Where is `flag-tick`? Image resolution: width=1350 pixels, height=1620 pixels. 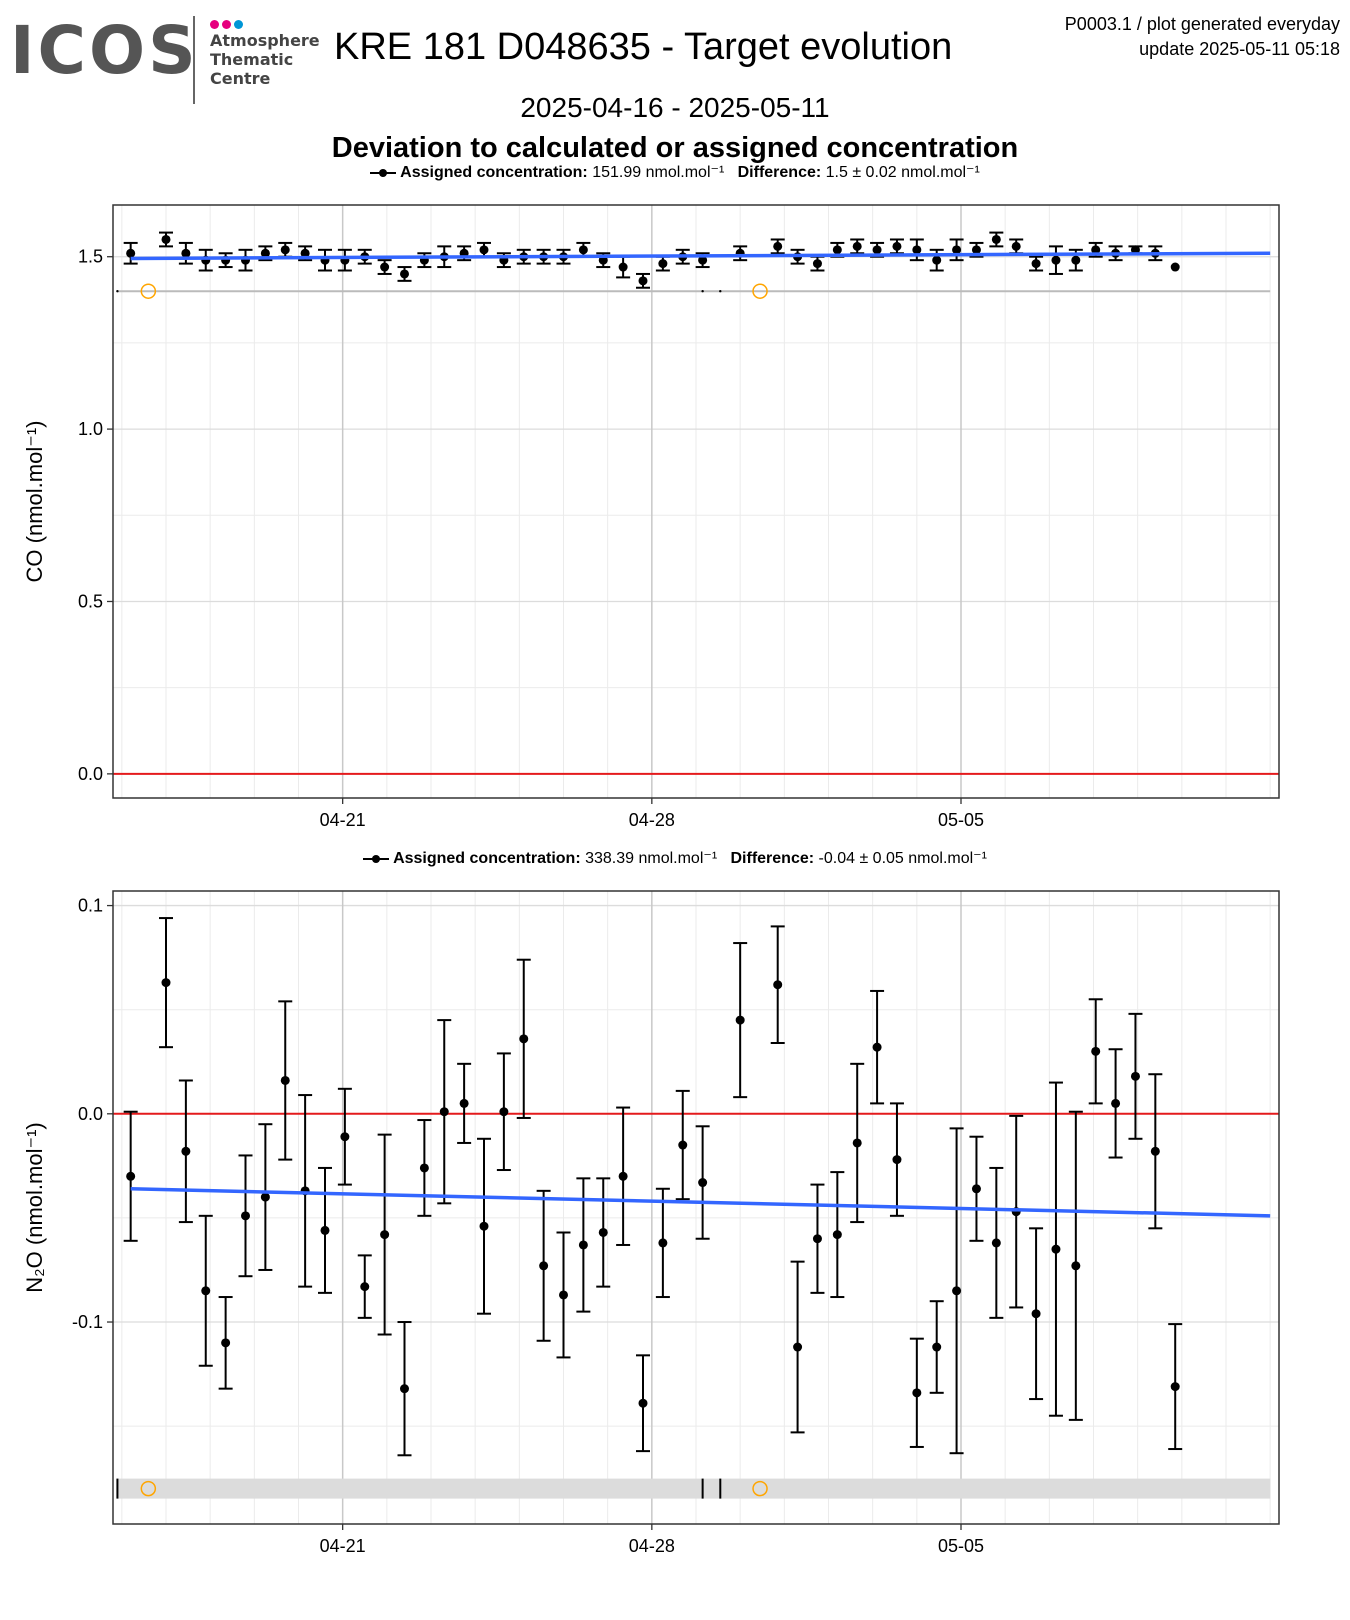 flag-tick is located at coordinates (117, 291).